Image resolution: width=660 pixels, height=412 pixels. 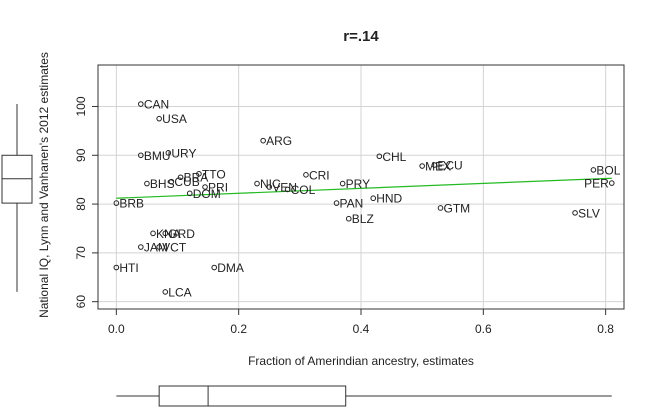 What do you see at coordinates (608, 170) in the screenshot?
I see `point-label: BOL` at bounding box center [608, 170].